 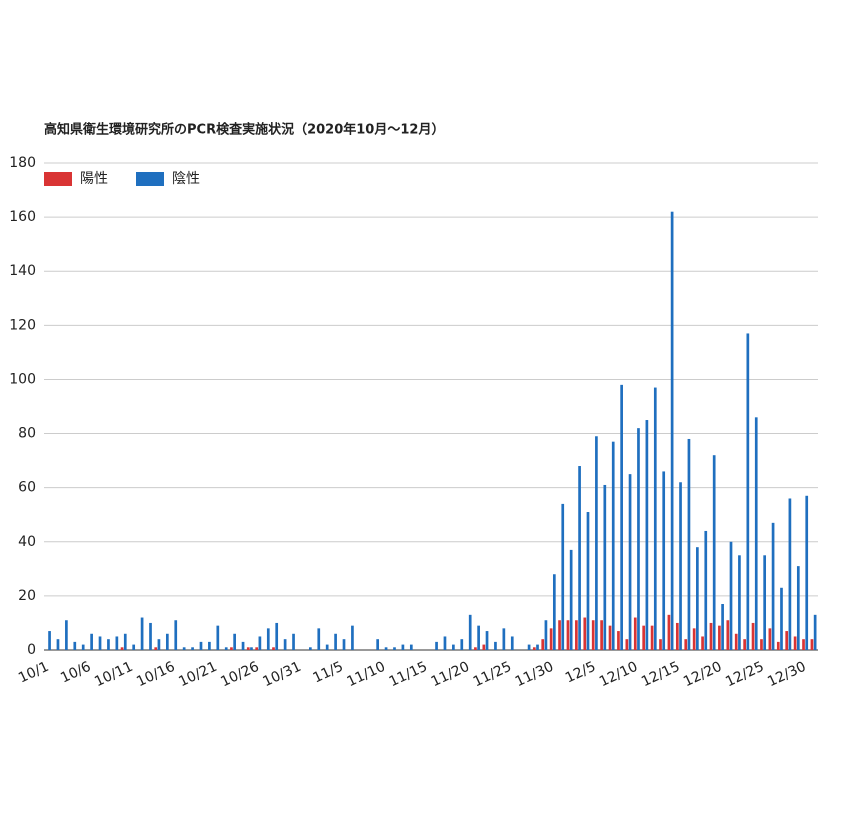 I want to click on y-tick-label: 180, so click(x=22, y=163).